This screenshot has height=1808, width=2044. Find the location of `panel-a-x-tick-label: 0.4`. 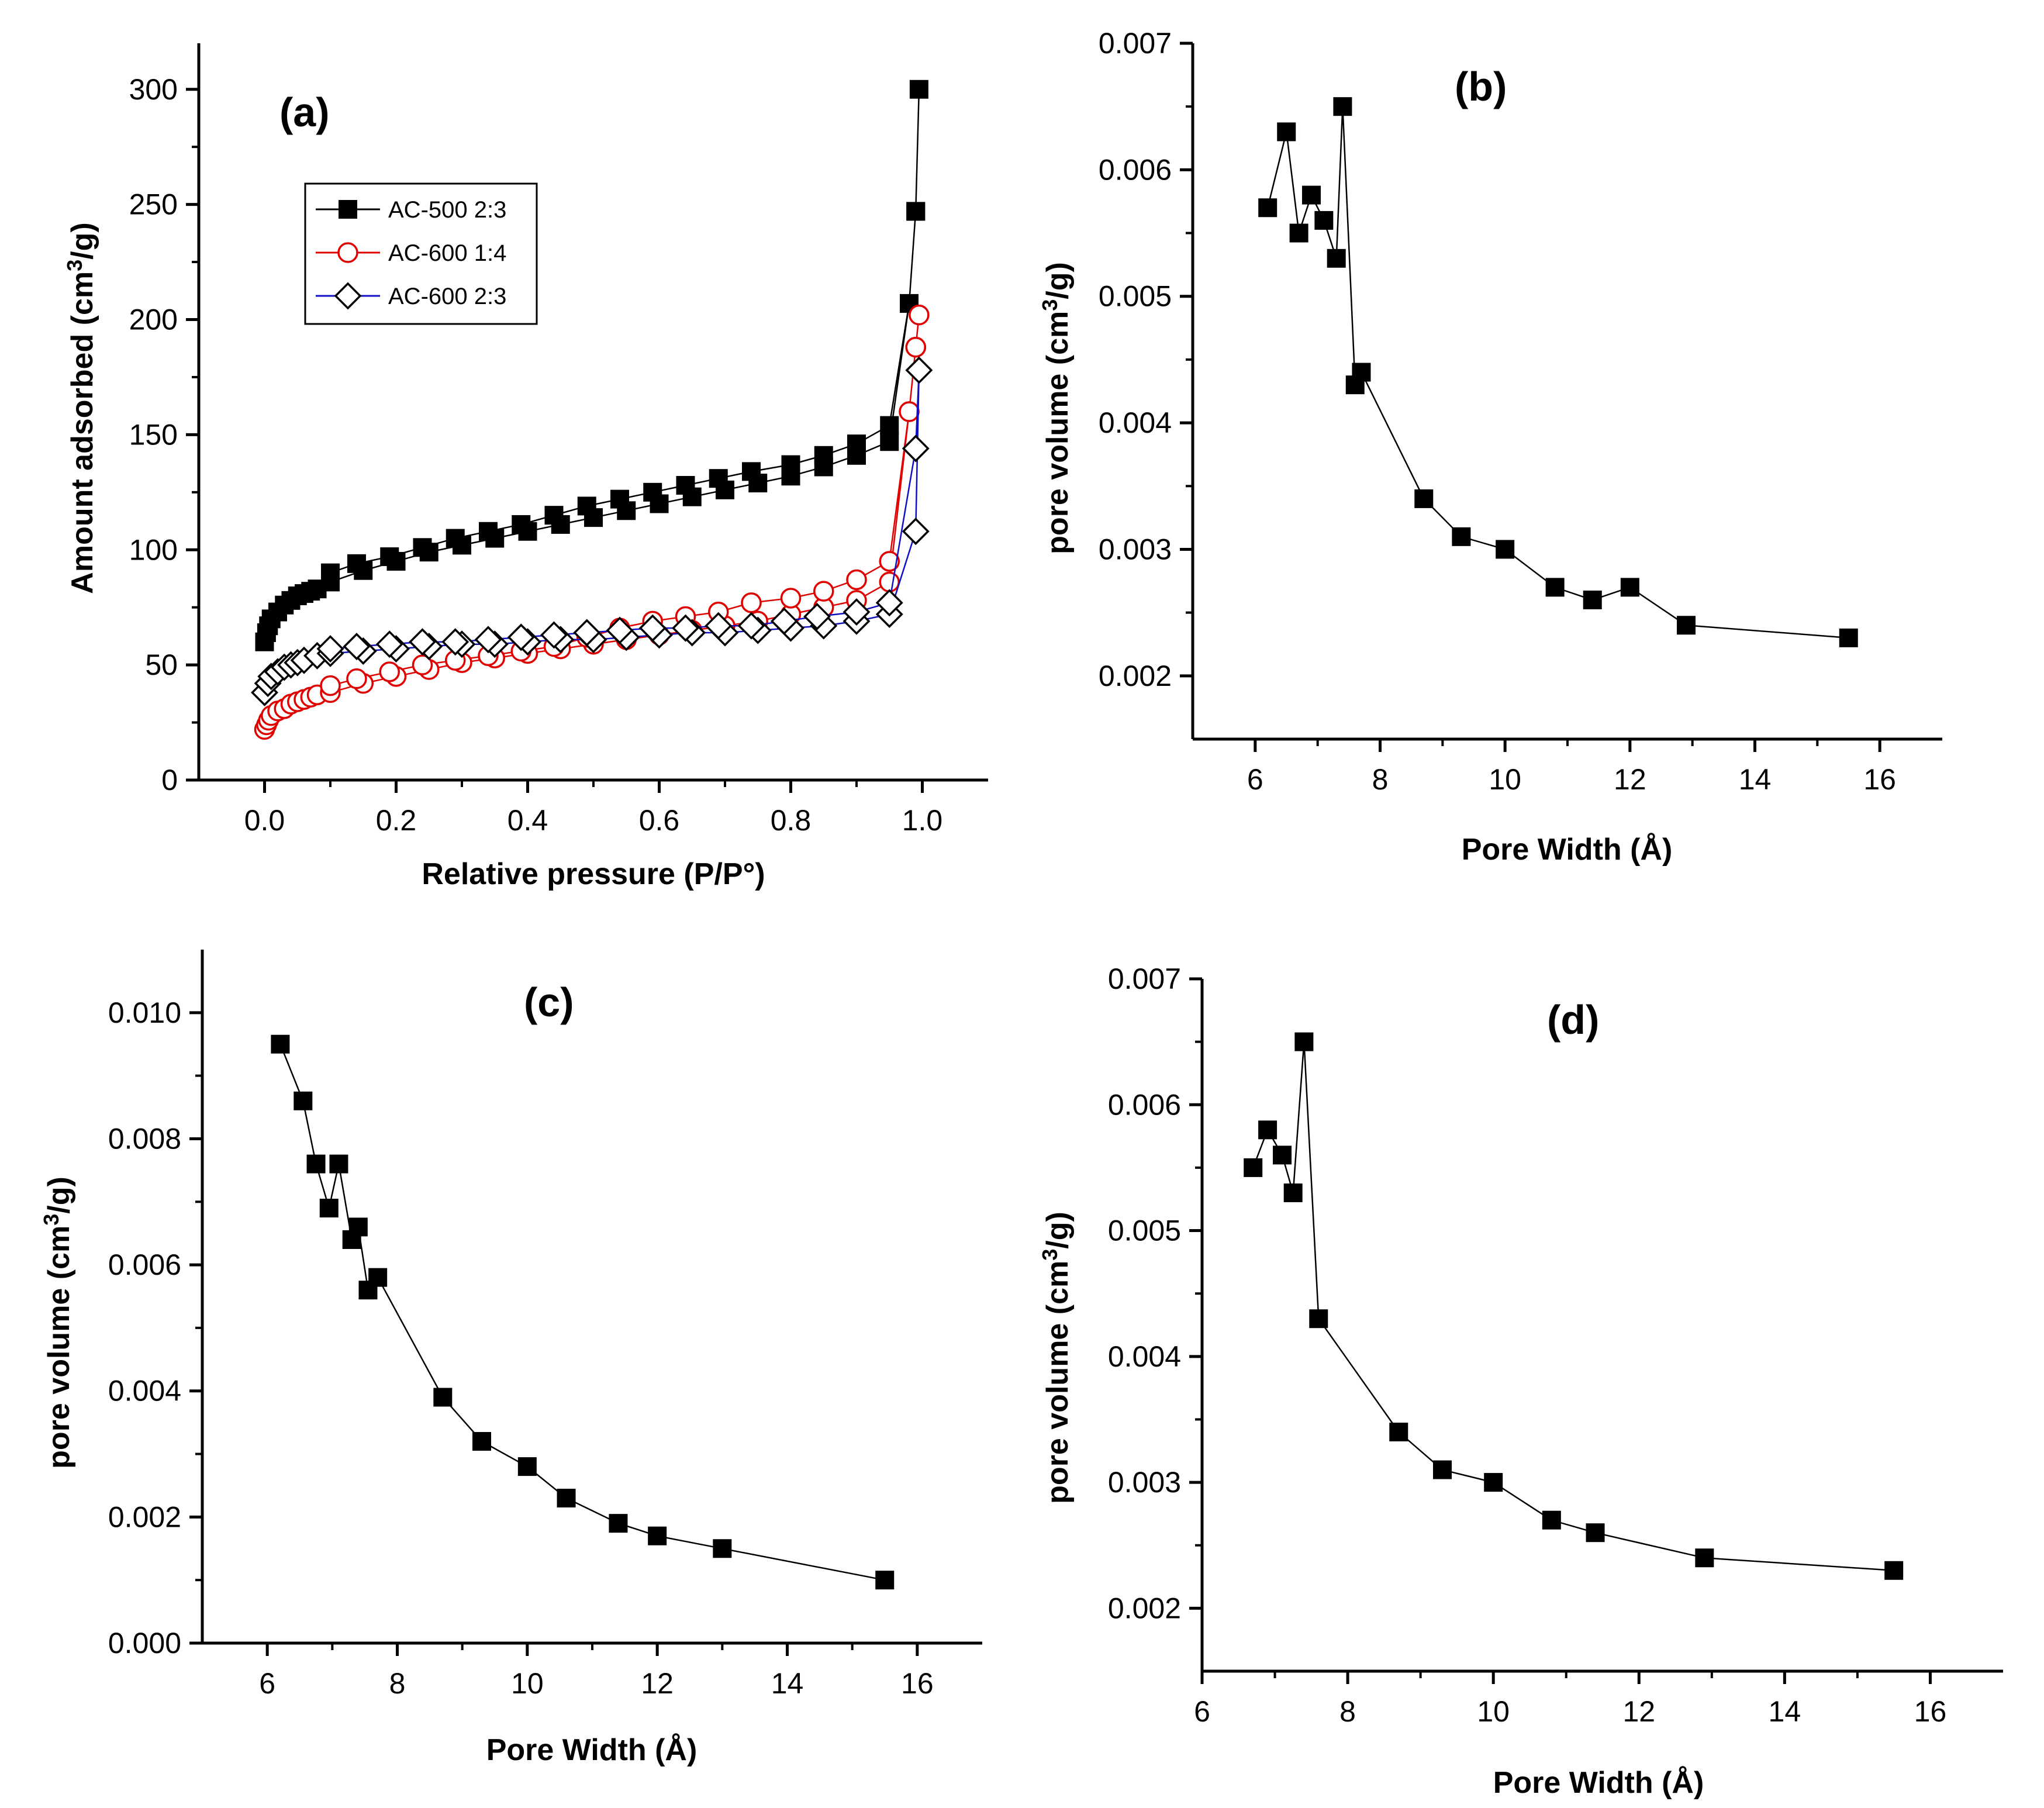

panel-a-x-tick-label: 0.4 is located at coordinates (527, 821).